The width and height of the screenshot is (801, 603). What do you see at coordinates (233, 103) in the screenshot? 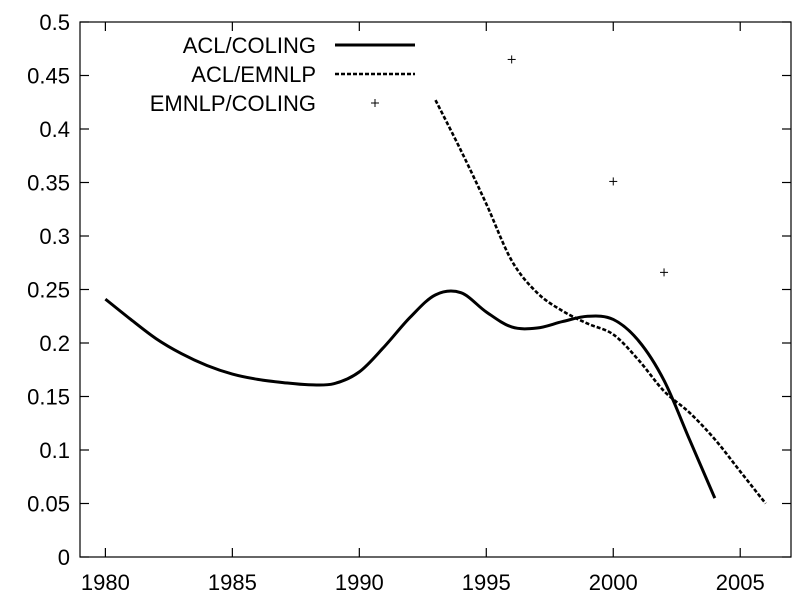
I see `legend-label: EMNLP/COLING` at bounding box center [233, 103].